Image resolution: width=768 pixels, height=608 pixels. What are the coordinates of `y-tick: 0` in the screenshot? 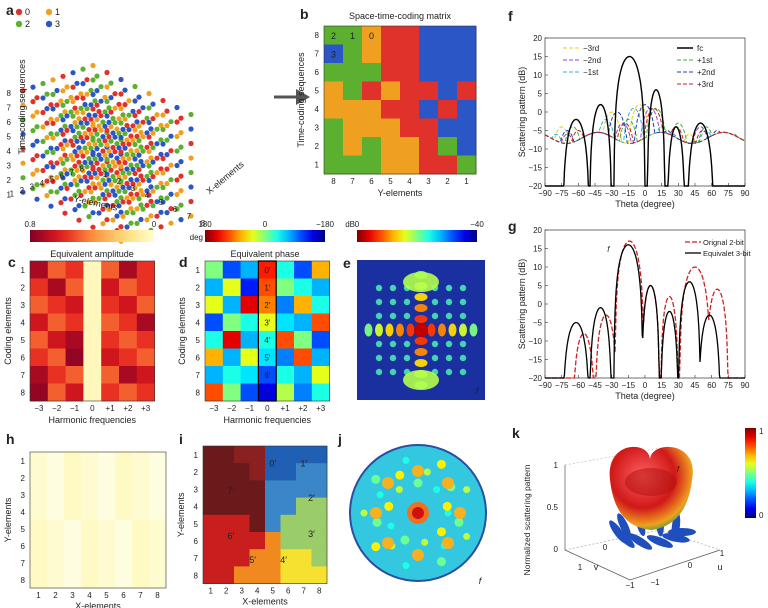 It's located at (540, 112).